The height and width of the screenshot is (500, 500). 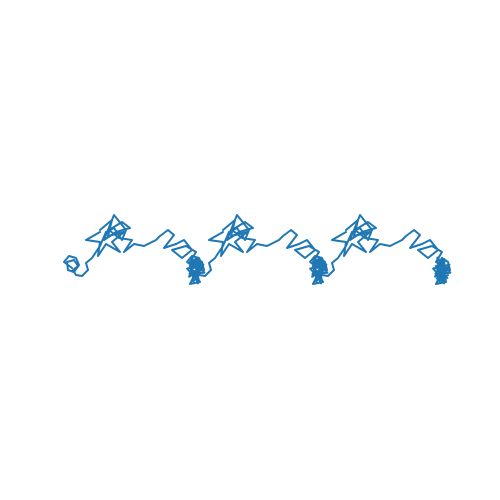 I want to click on repeating-motif-group, so click(x=257, y=249).